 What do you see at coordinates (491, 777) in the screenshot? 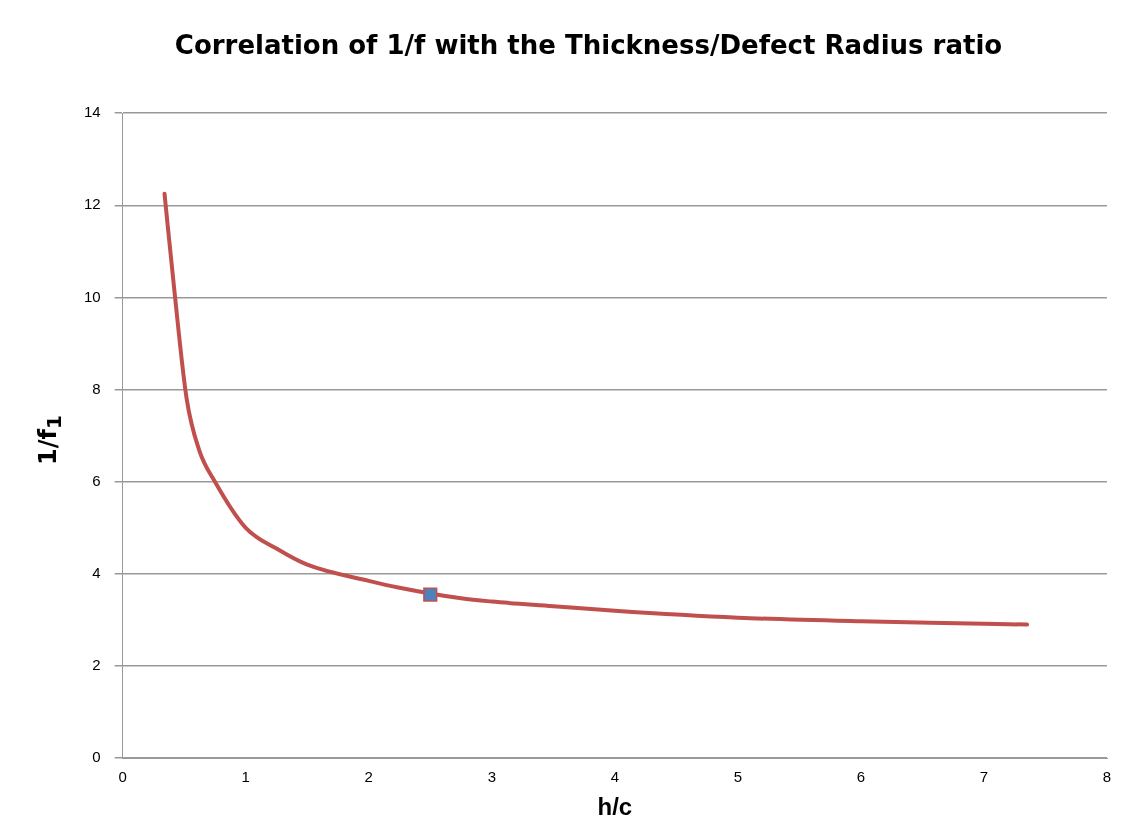
I see `x-tick-label: 3` at bounding box center [491, 777].